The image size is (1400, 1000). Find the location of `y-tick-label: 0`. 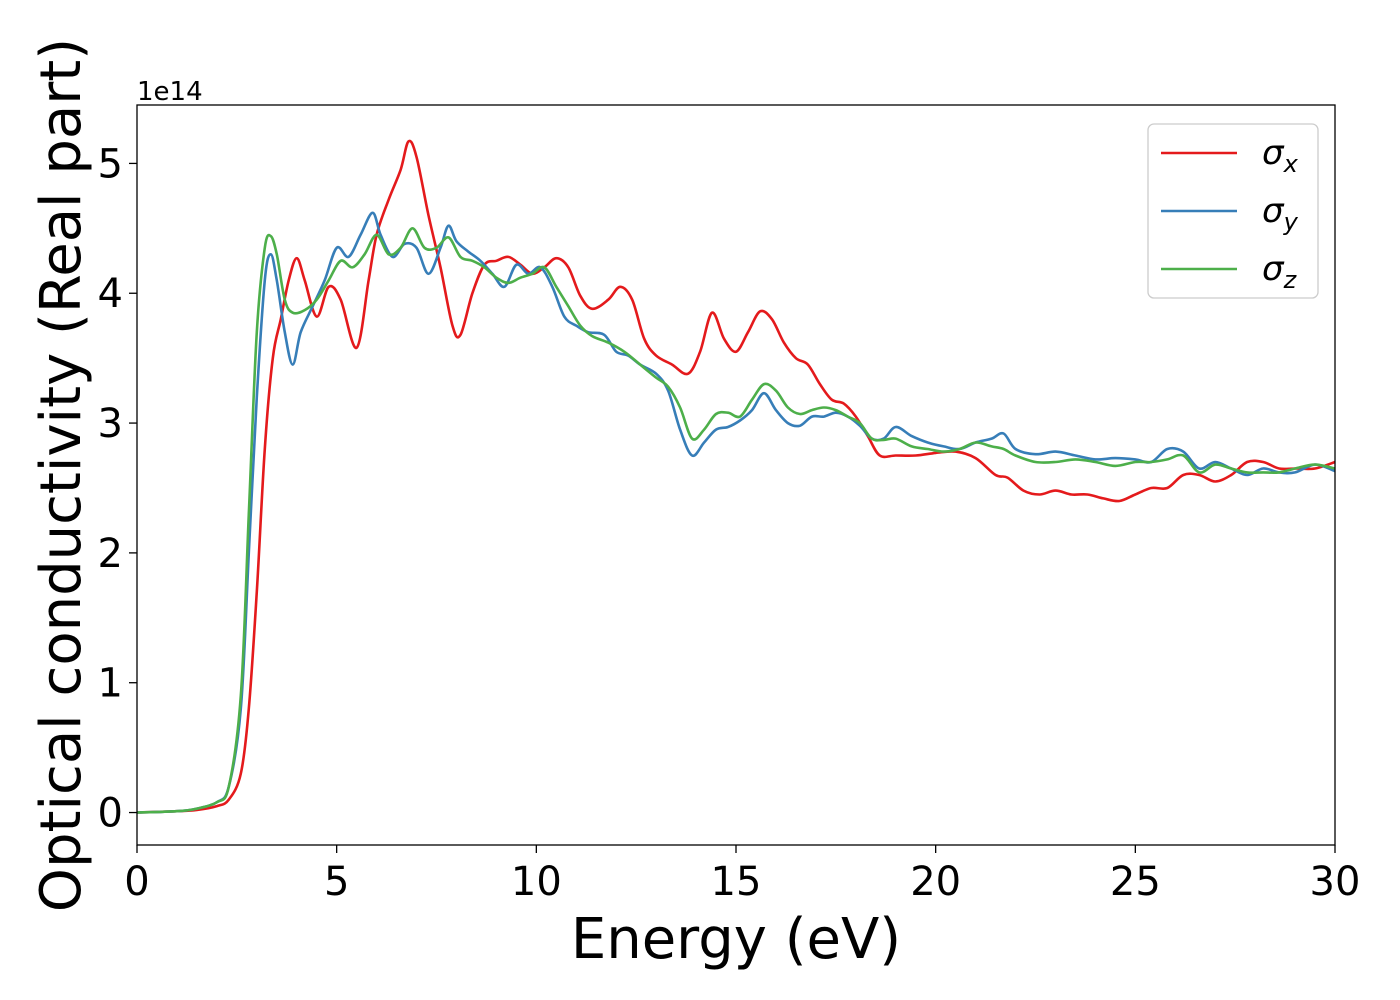

y-tick-label: 0 is located at coordinates (110, 814).